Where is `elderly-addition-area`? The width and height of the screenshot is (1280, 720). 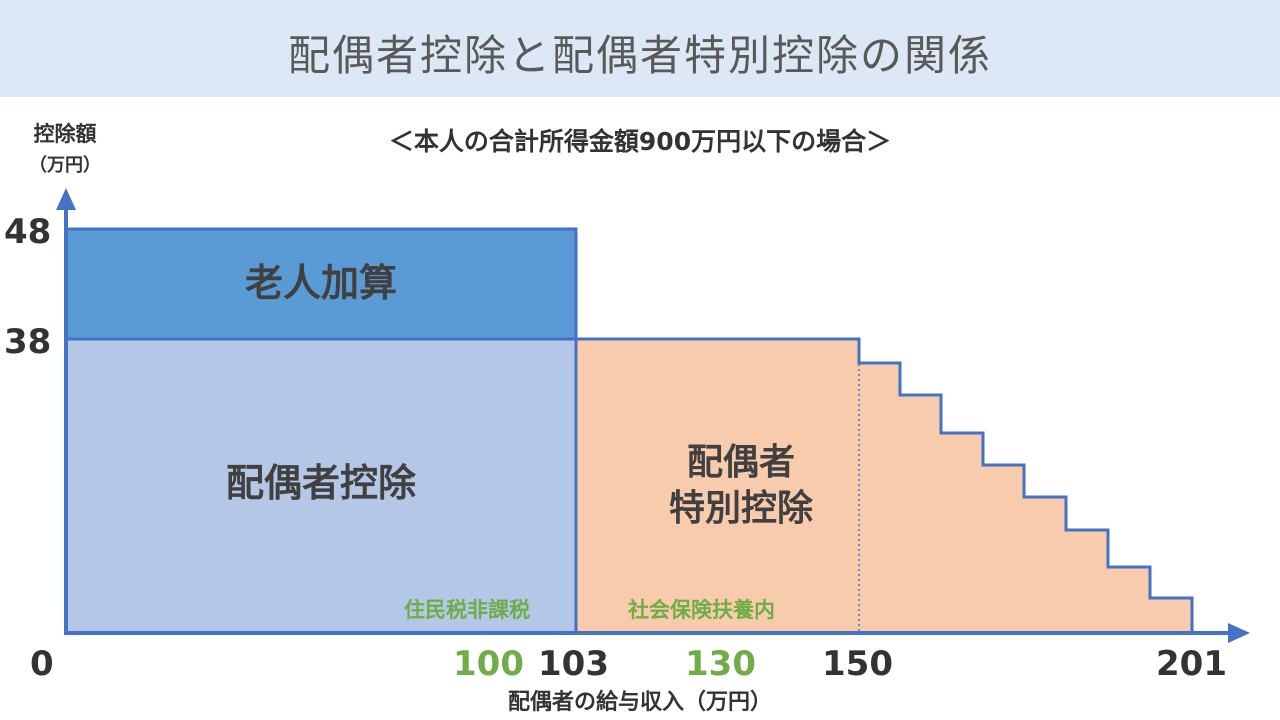
elderly-addition-area is located at coordinates (321, 284).